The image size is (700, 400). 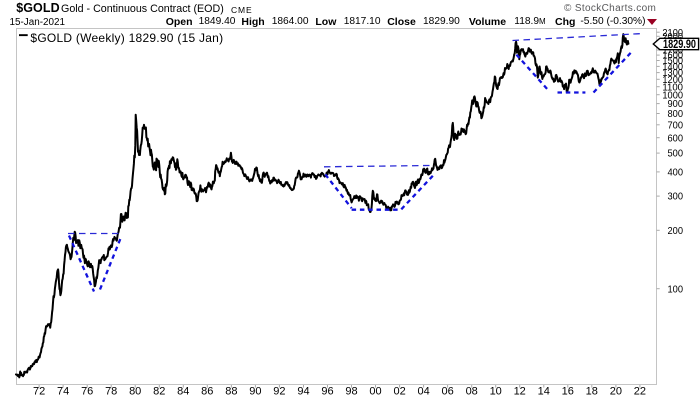 What do you see at coordinates (126, 38) in the screenshot?
I see `svg-text:$GOLD (Weekly) 1829.90 (15 Jan: $GOLD (Weekly) 1829.90 (15 Jan)` at bounding box center [126, 38].